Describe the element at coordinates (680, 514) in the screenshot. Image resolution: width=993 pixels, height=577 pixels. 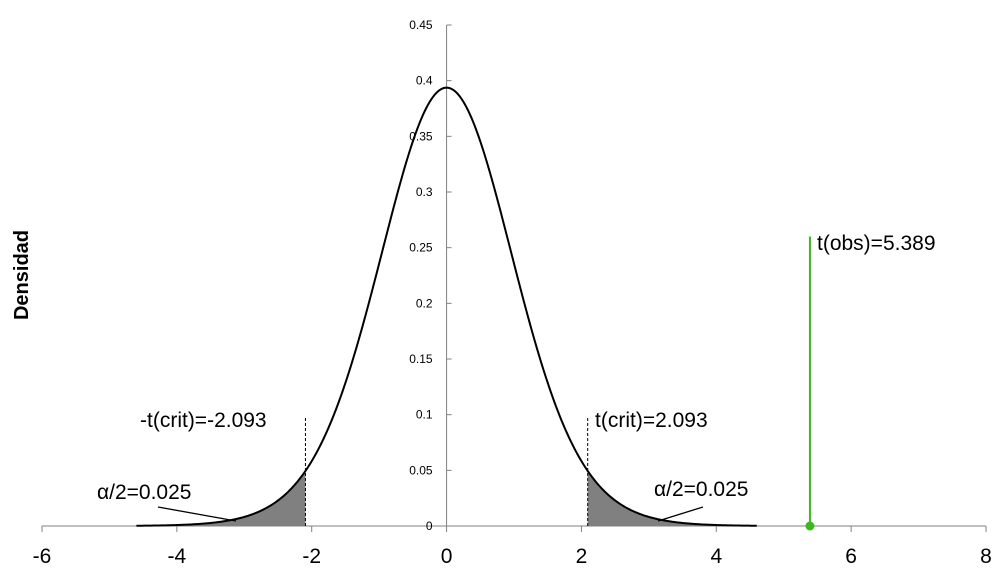
I see `alpha-right-leader` at that location.